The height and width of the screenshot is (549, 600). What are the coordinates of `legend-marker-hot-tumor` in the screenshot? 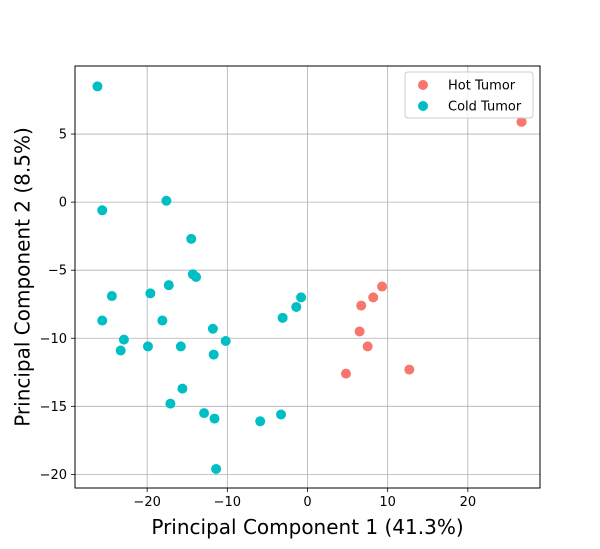 It's located at (423, 85).